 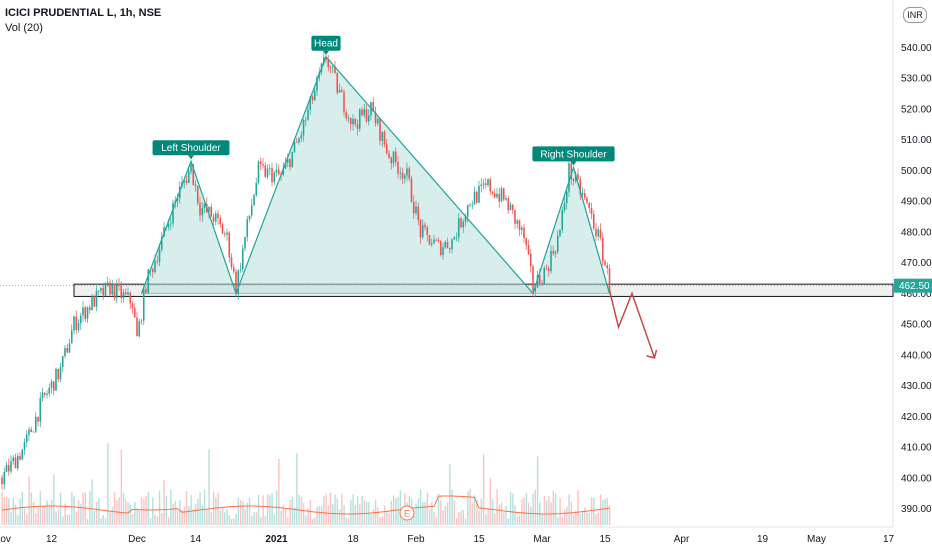 What do you see at coordinates (916, 48) in the screenshot?
I see `y-tick-label: 540.00` at bounding box center [916, 48].